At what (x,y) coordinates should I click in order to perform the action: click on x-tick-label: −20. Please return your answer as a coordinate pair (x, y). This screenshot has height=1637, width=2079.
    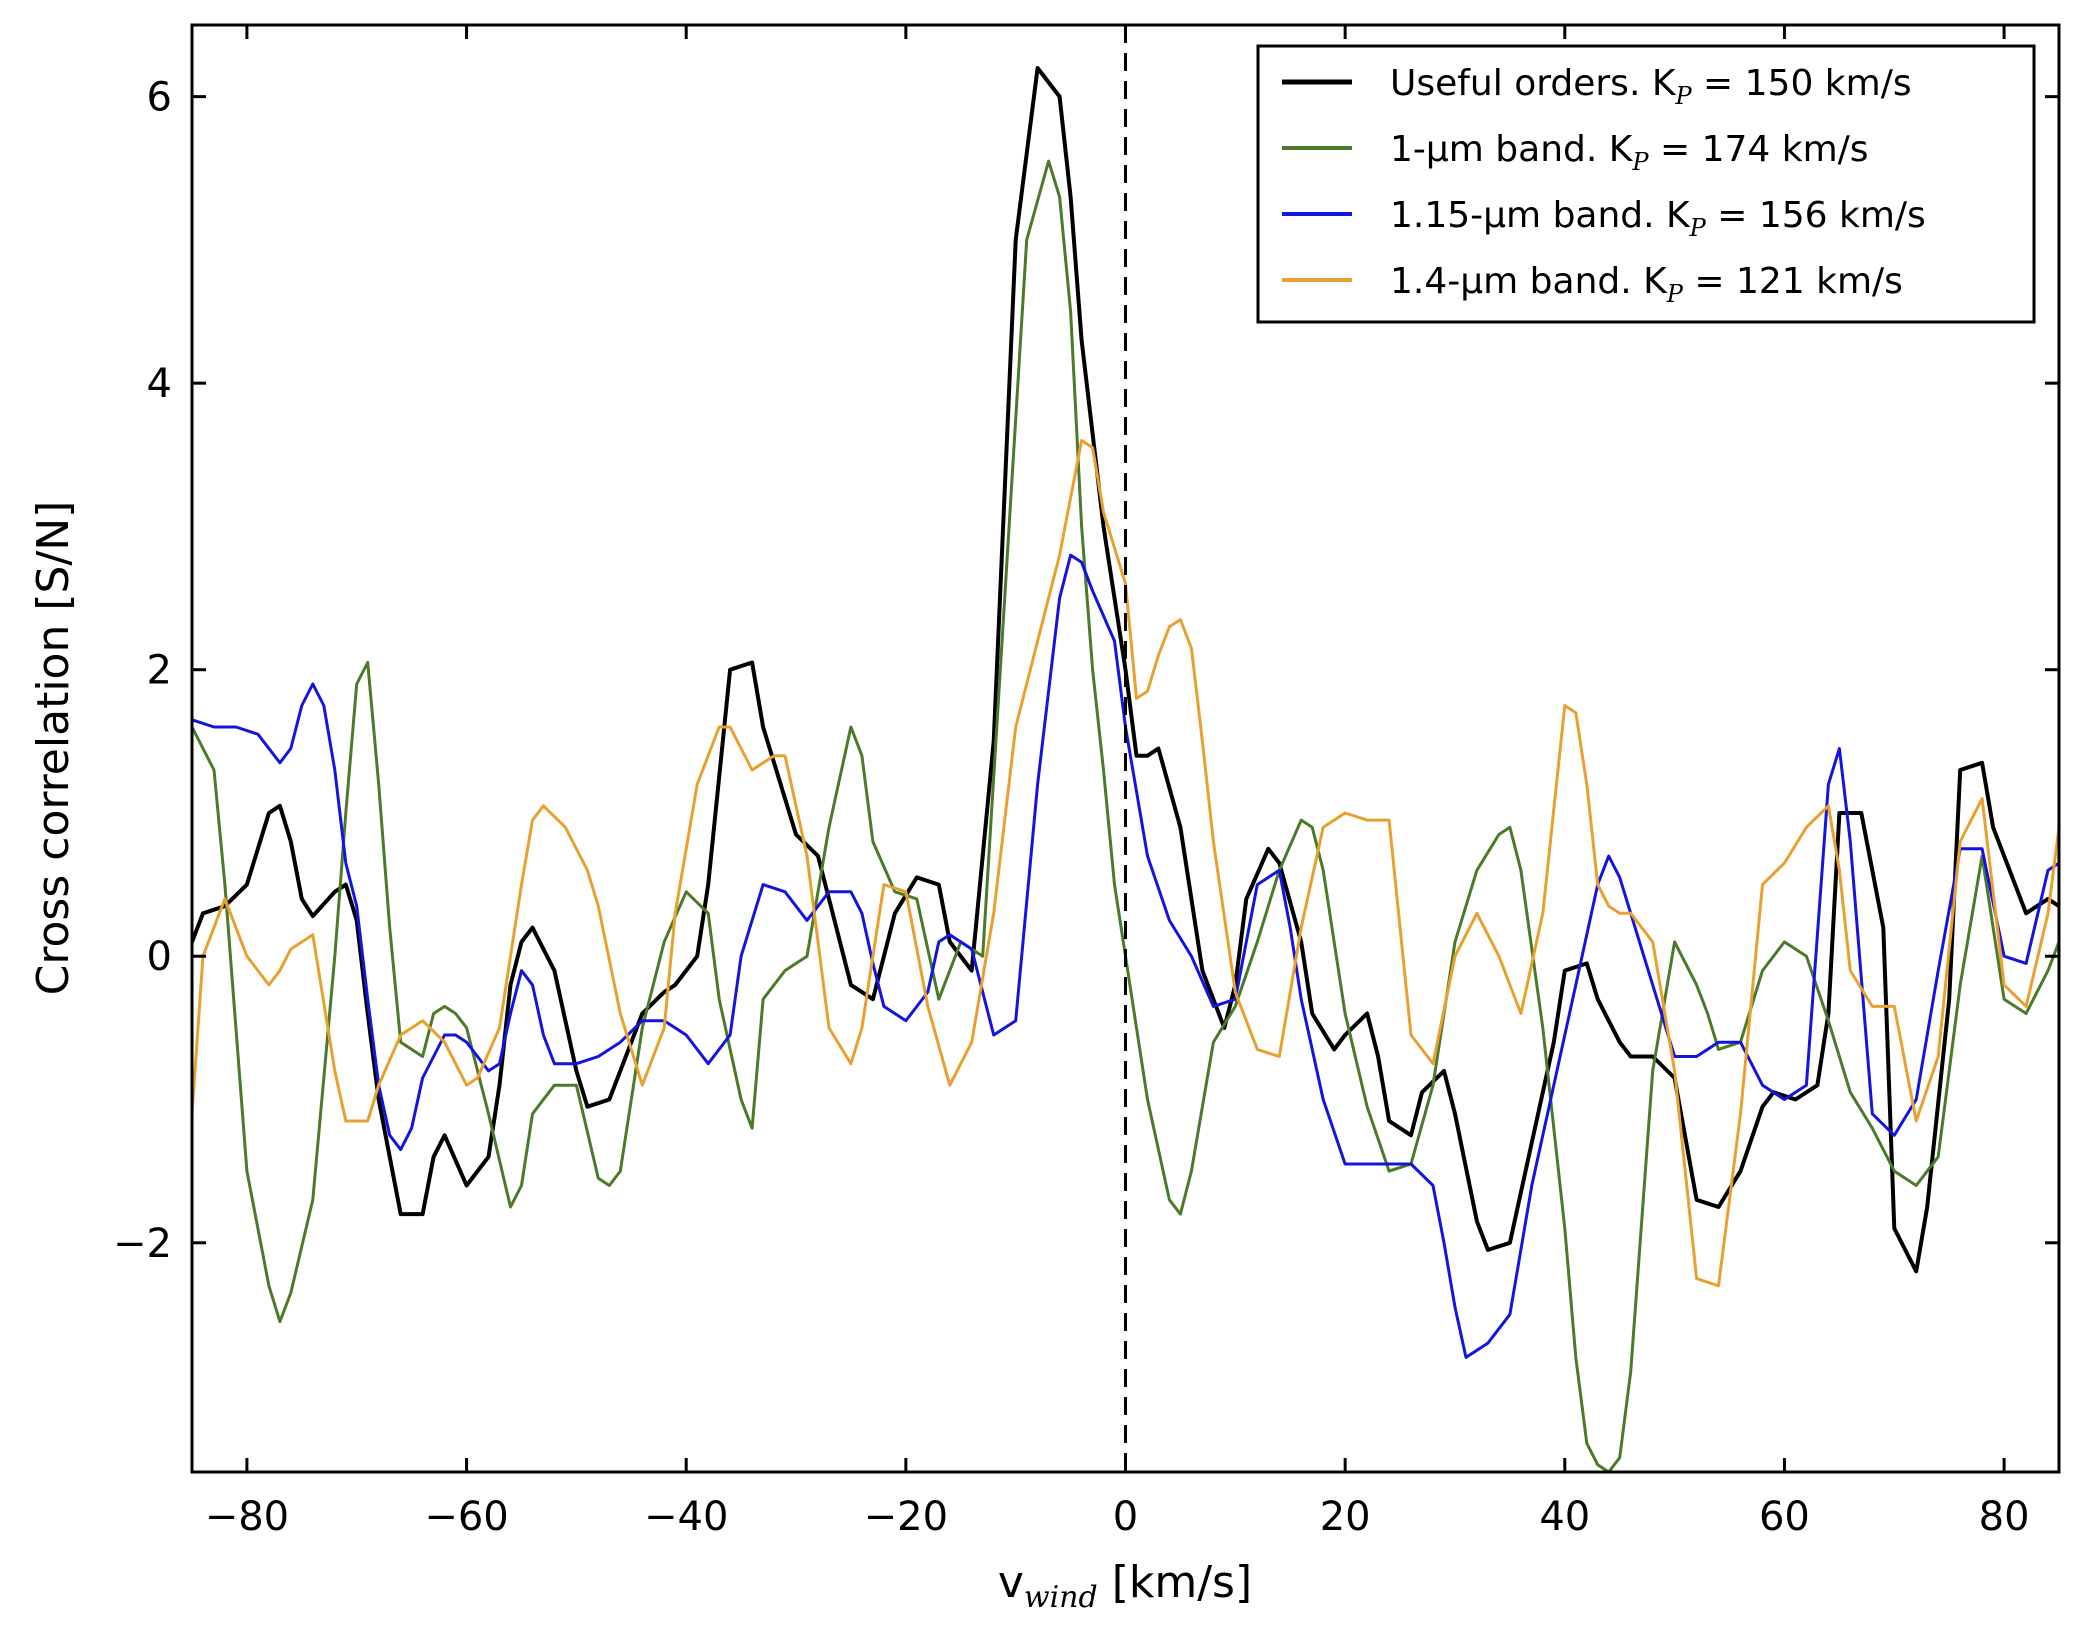
    Looking at the image, I should click on (906, 1517).